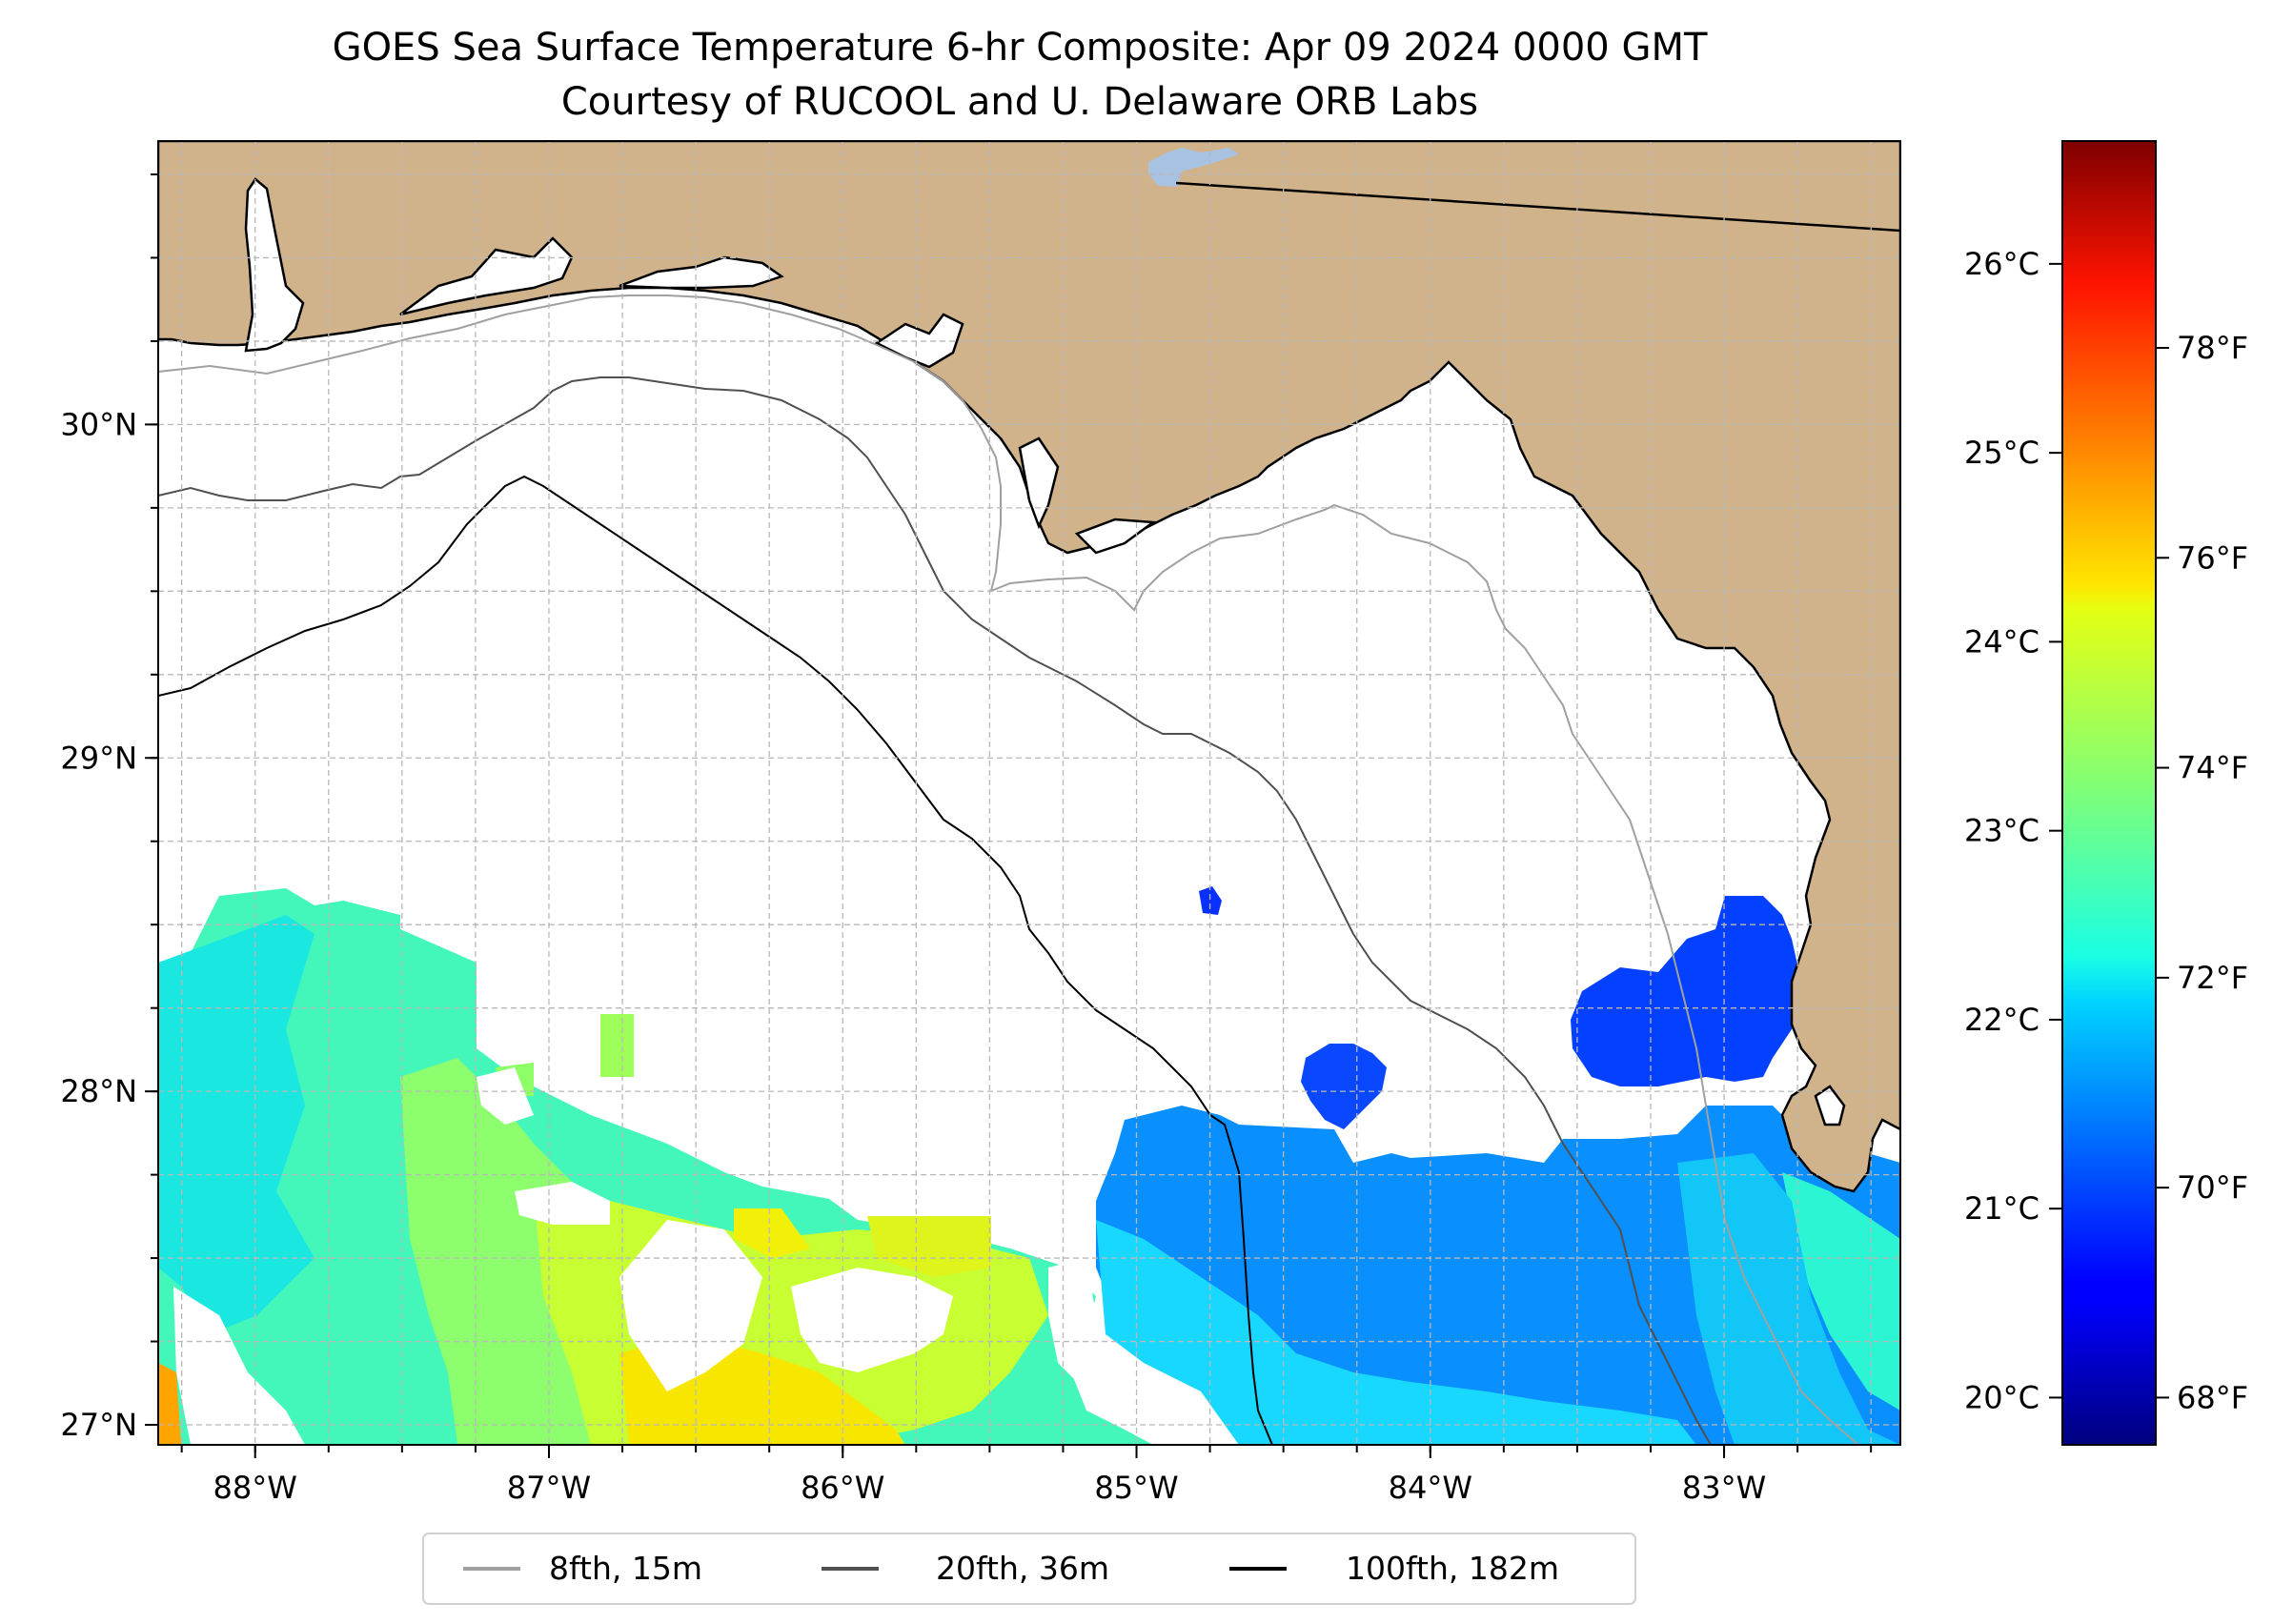  I want to click on fahrenheit-tick-label: 68°F, so click(2213, 1397).